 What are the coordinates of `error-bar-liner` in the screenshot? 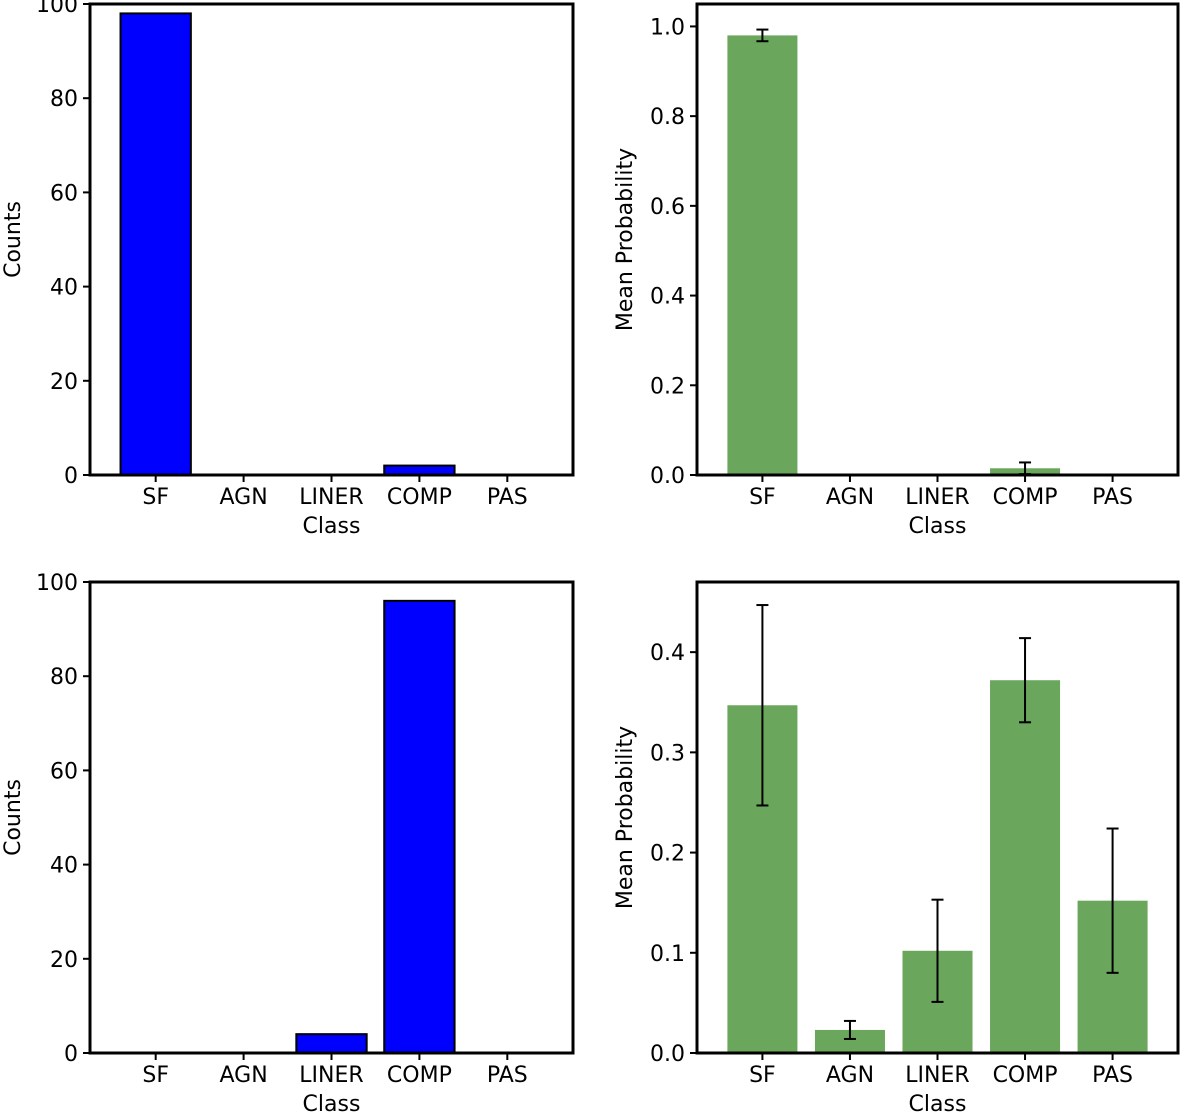 It's located at (937, 950).